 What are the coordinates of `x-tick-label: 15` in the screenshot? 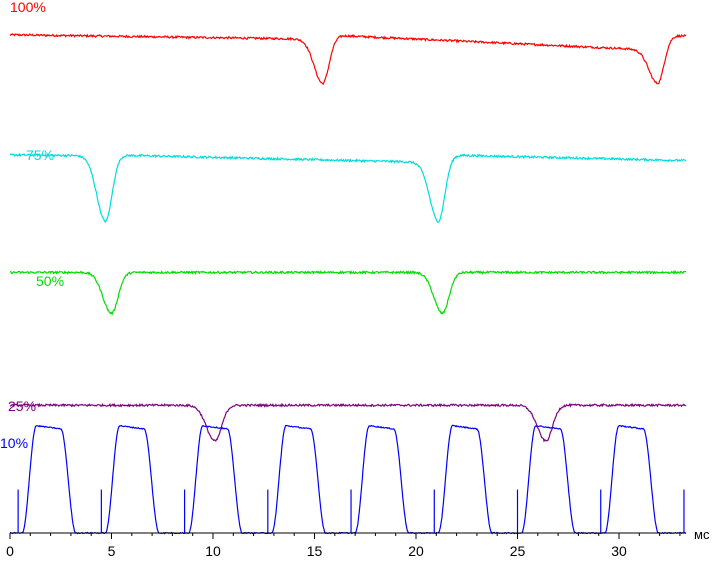 It's located at (315, 551).